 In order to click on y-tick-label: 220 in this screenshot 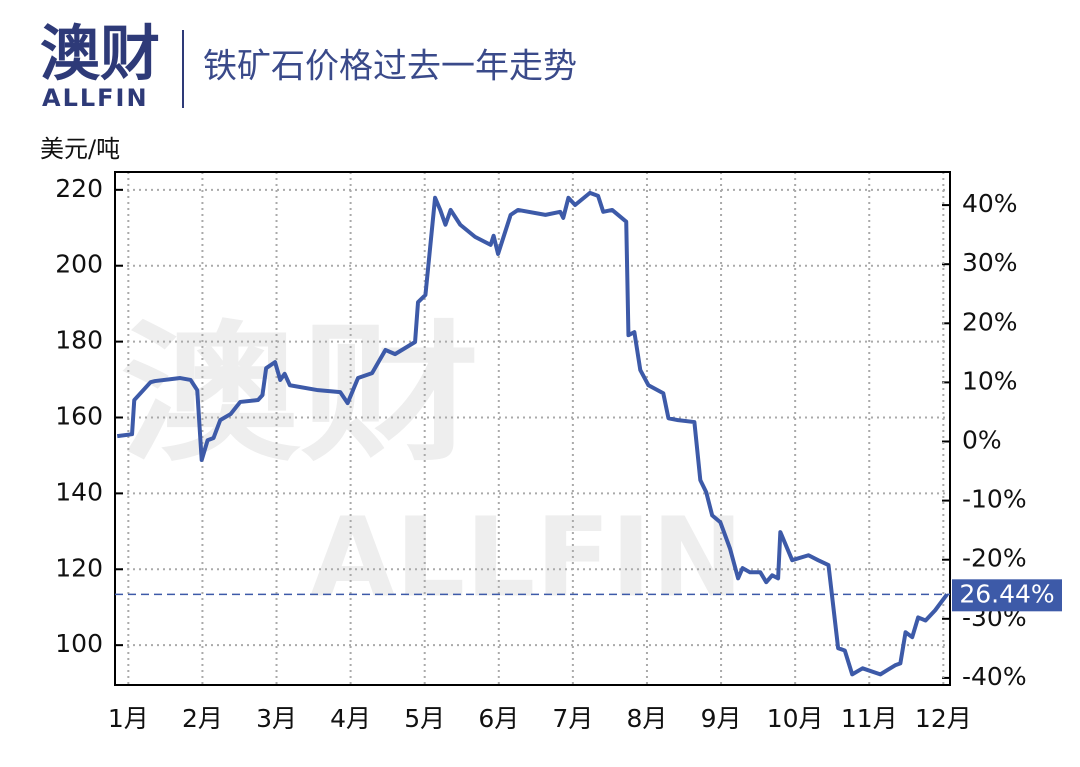, I will do `click(79, 188)`.